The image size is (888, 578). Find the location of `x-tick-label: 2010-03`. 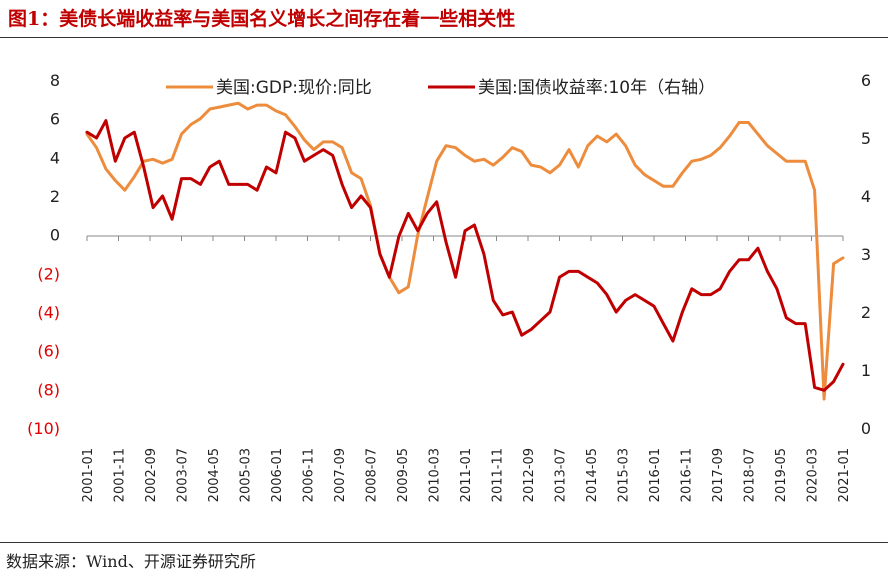

x-tick-label: 2010-03 is located at coordinates (435, 475).